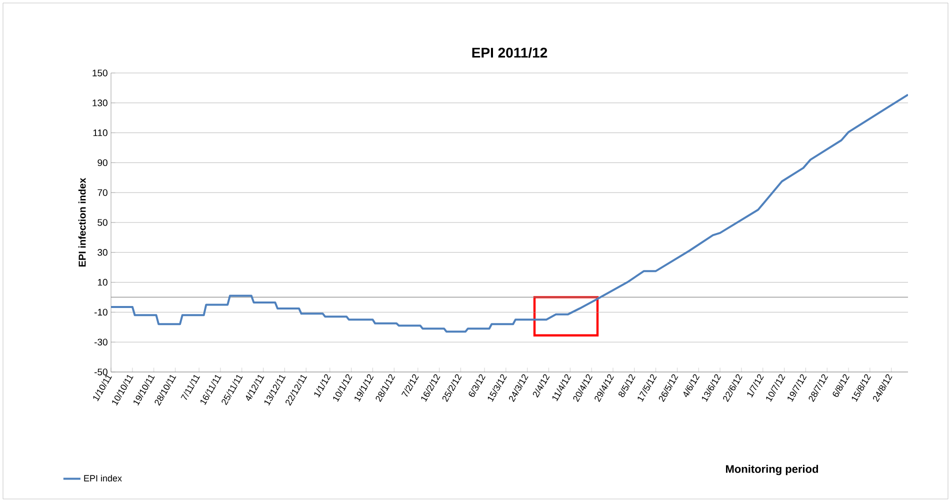 The image size is (951, 502). What do you see at coordinates (103, 162) in the screenshot?
I see `y-tick-label: 90` at bounding box center [103, 162].